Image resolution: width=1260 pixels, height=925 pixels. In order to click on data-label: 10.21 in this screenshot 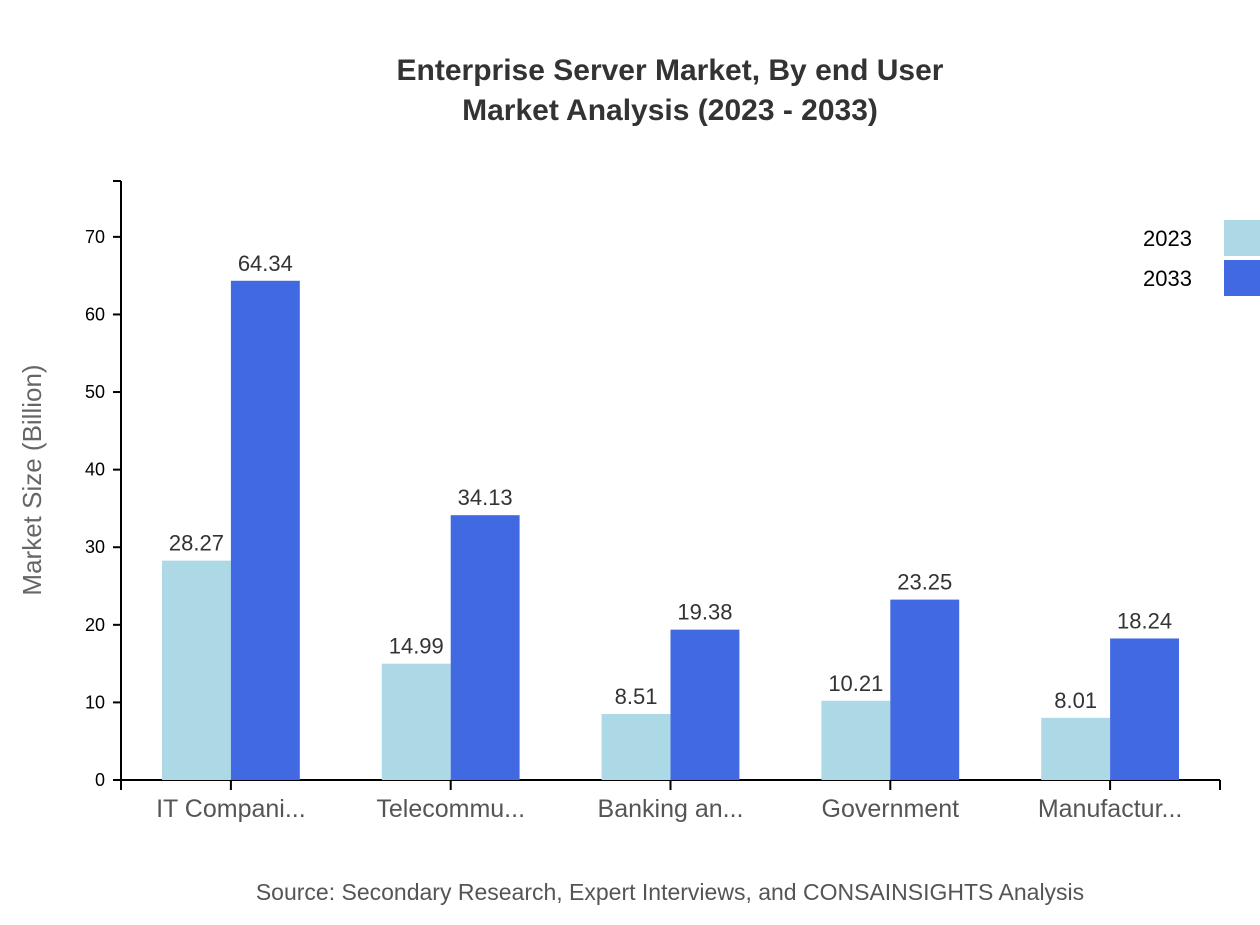, I will do `click(855, 683)`.